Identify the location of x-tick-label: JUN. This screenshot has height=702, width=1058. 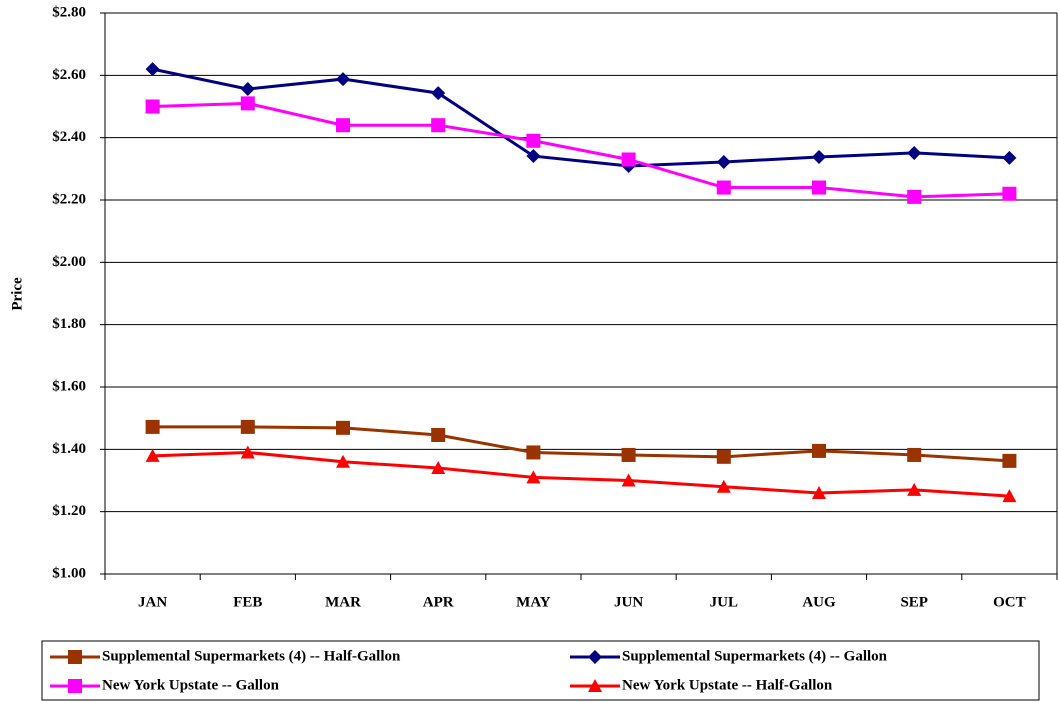
(628, 602).